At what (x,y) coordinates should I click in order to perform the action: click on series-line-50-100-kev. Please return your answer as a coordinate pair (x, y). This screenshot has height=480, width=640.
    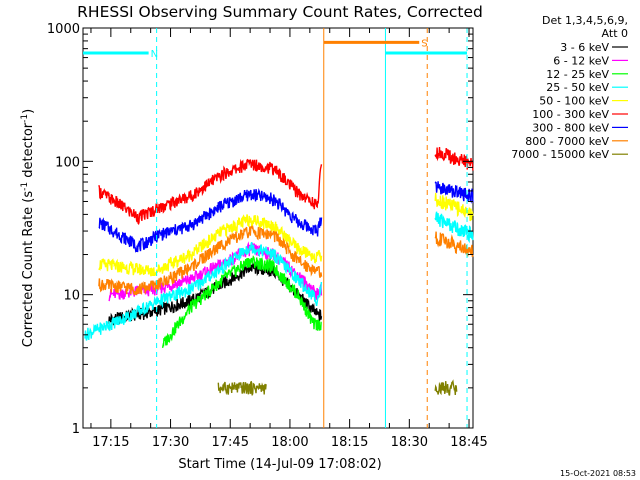
    Looking at the image, I should click on (210, 245).